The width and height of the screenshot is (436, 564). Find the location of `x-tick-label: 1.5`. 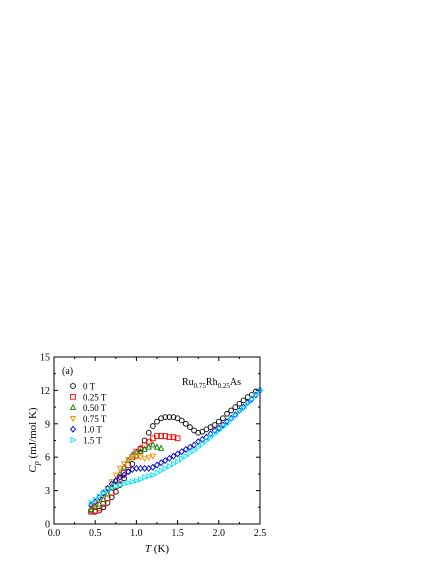

x-tick-label: 1.5 is located at coordinates (177, 533).